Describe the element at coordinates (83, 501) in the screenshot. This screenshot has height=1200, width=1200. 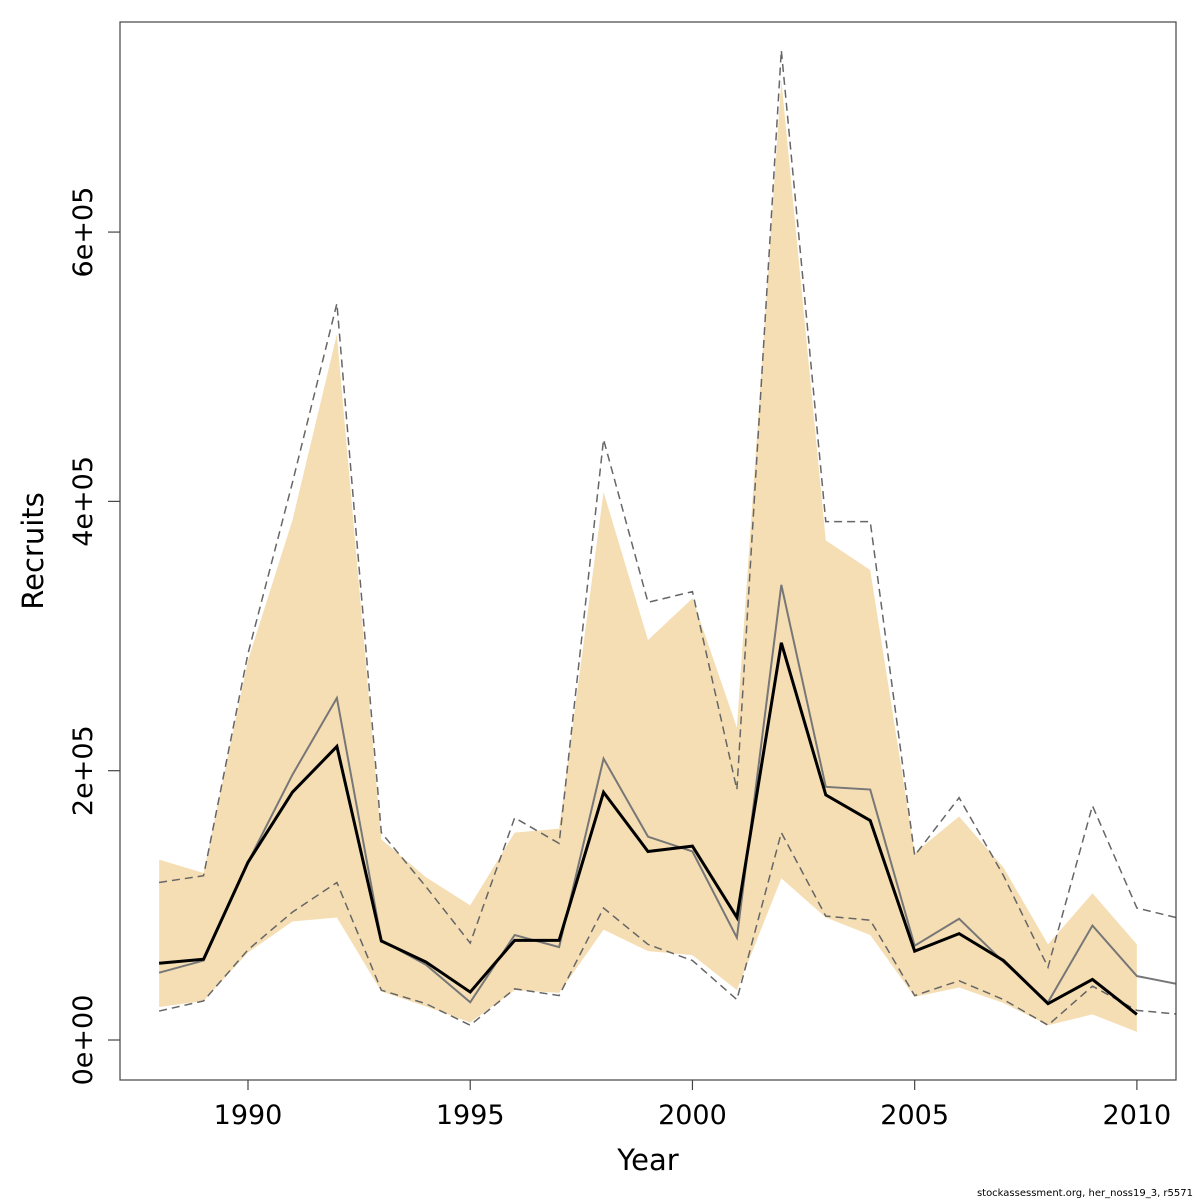
I see `y-tick-label: 4e+05` at that location.